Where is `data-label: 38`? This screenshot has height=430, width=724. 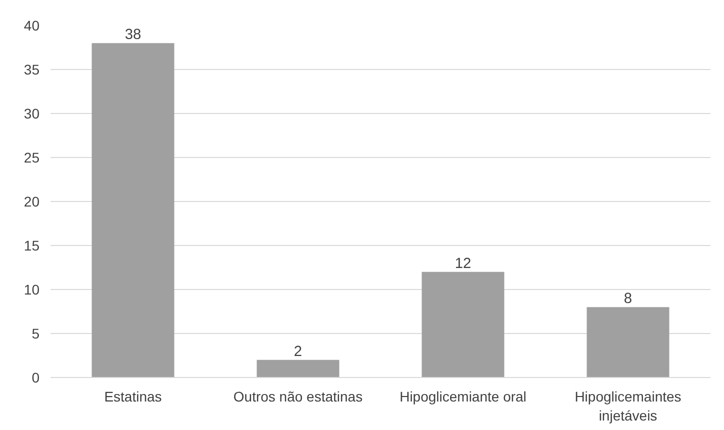 data-label: 38 is located at coordinates (133, 35).